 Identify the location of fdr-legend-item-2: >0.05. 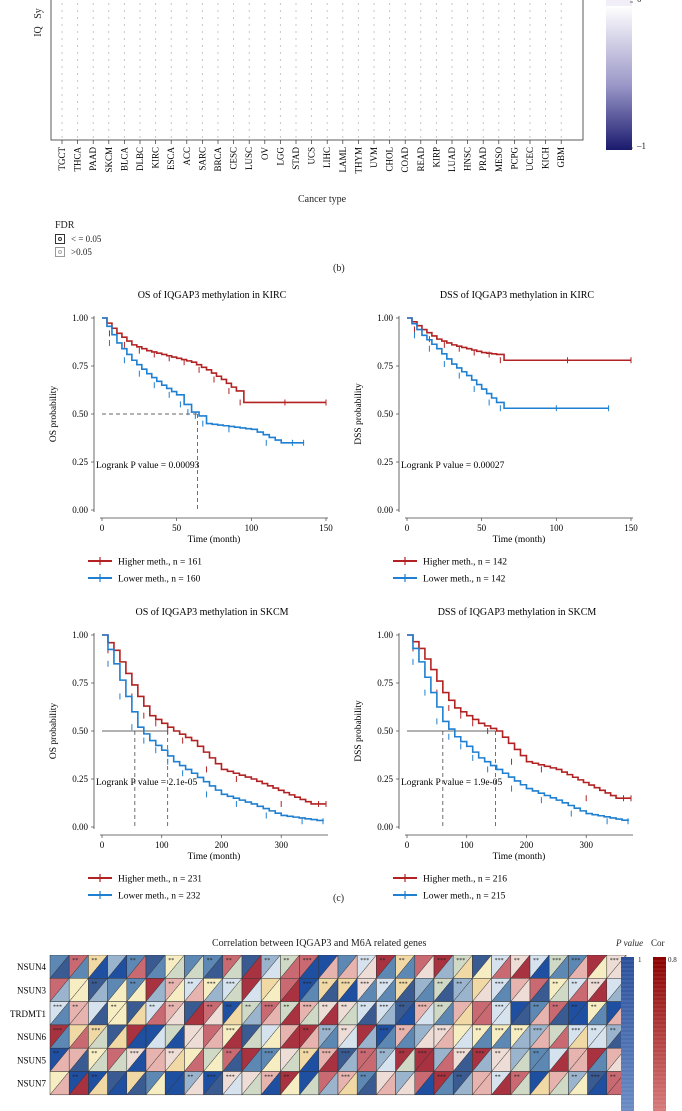
(73, 252).